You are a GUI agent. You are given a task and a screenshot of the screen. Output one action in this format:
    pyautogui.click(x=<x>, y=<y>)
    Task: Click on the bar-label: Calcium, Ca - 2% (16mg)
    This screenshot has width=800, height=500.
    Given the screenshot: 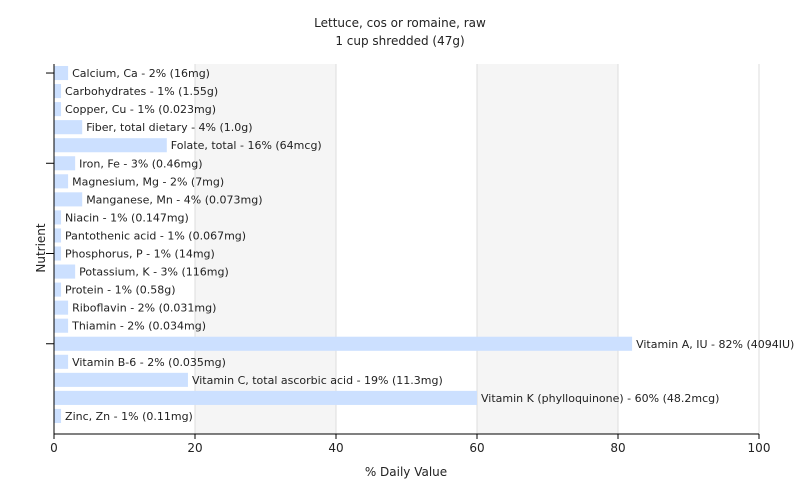 What is the action you would take?
    pyautogui.click(x=141, y=73)
    